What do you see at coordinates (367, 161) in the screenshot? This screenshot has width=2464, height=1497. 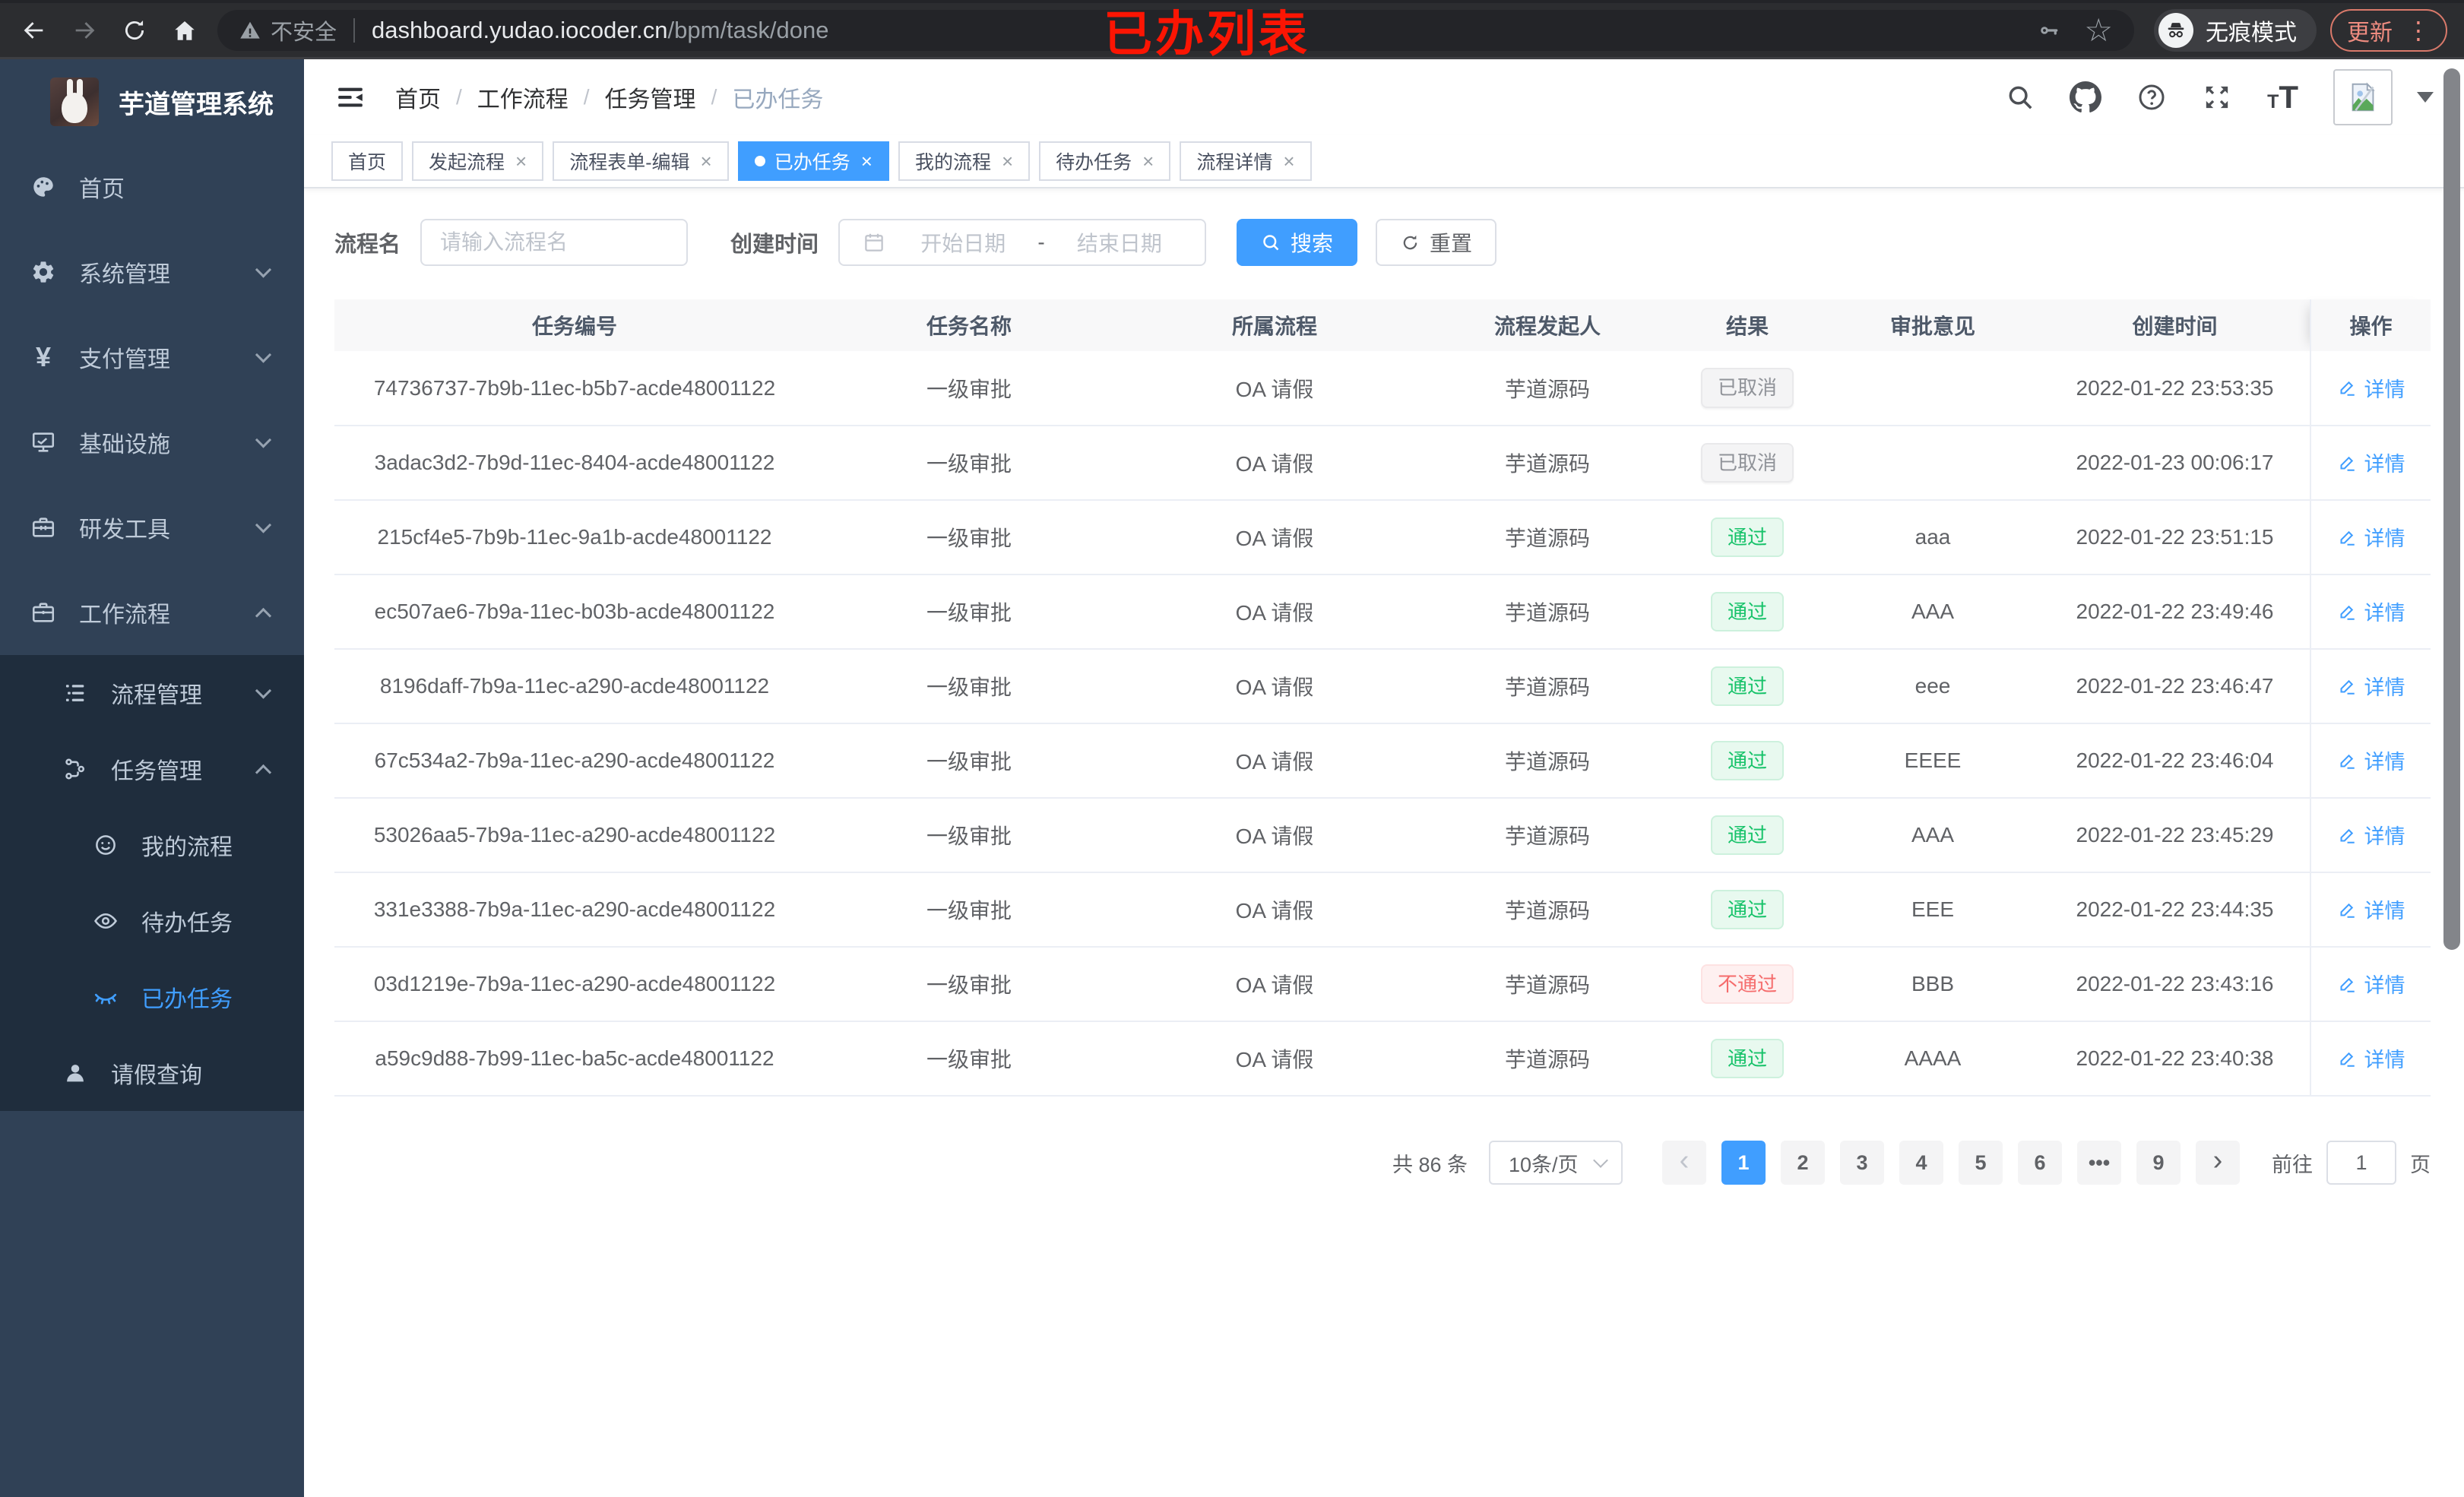 I see `view-tab: 首页 ×` at bounding box center [367, 161].